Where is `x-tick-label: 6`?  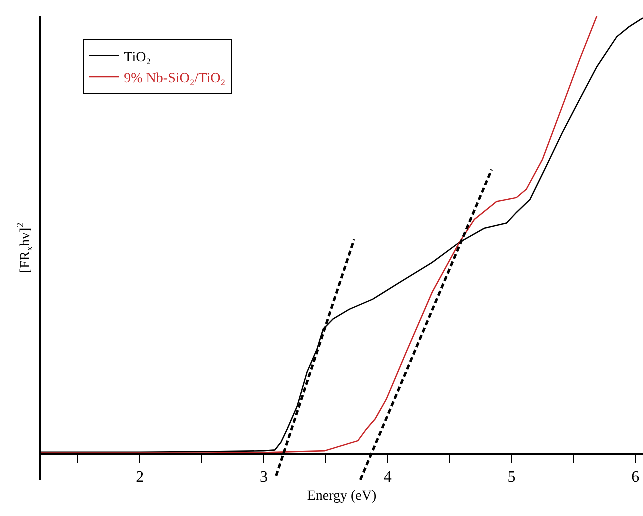 x-tick-label: 6 is located at coordinates (636, 477).